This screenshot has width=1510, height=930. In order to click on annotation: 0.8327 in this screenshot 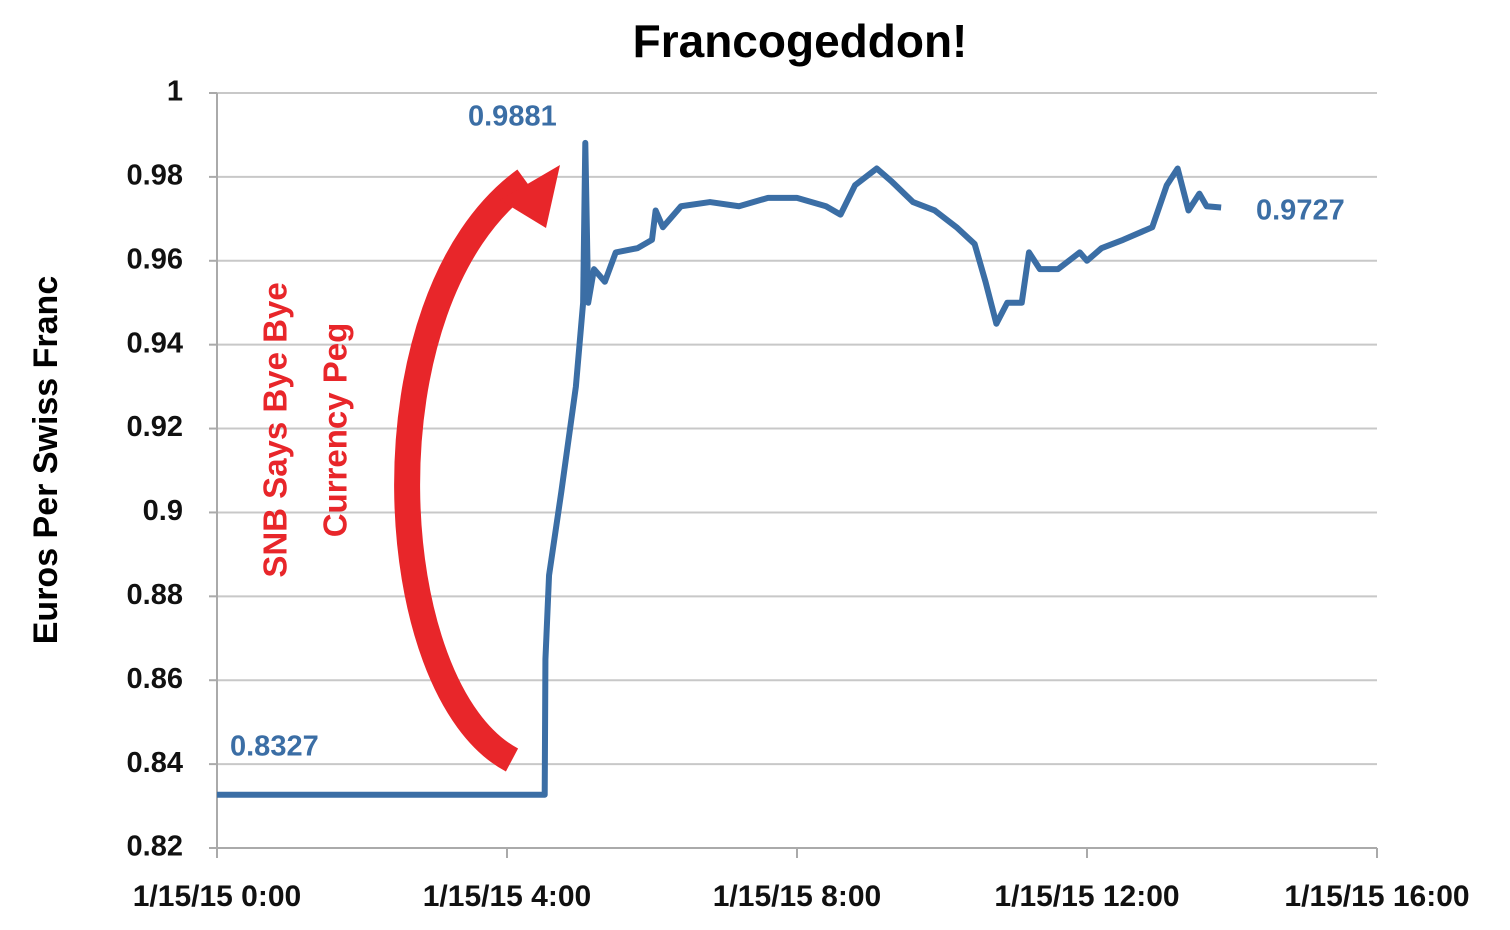, I will do `click(274, 747)`.